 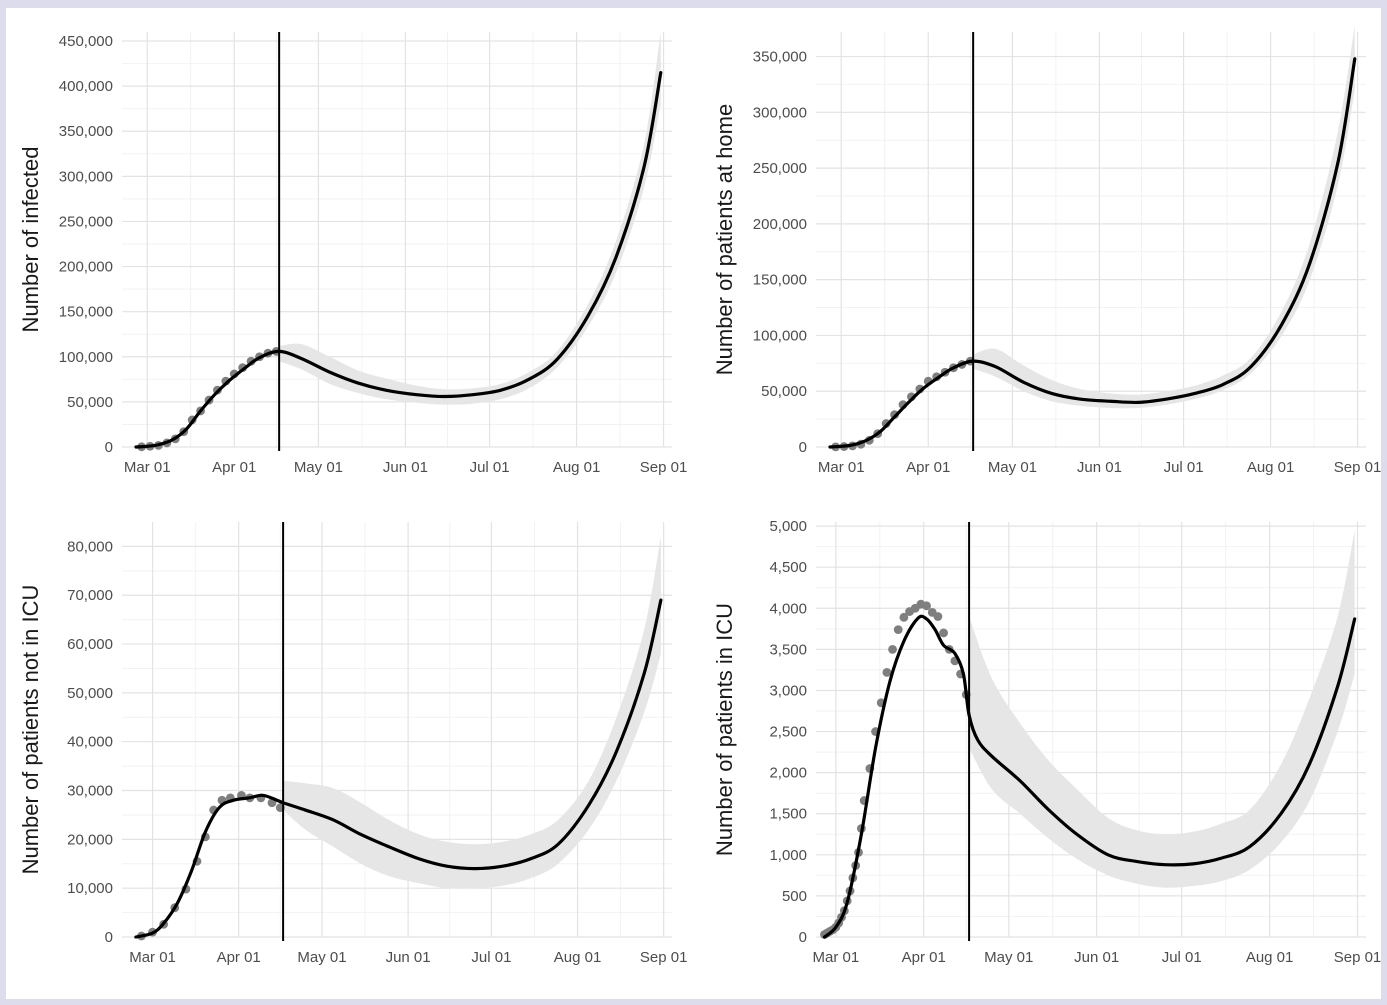 I want to click on y-tick-label: 20,000, so click(x=90, y=839).